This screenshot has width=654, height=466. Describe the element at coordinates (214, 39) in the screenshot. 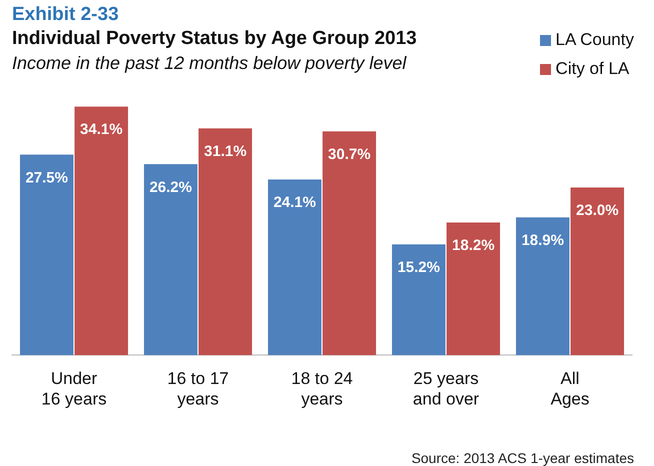

I see `chart-title: Individual Poverty Status by Age Group 2013` at that location.